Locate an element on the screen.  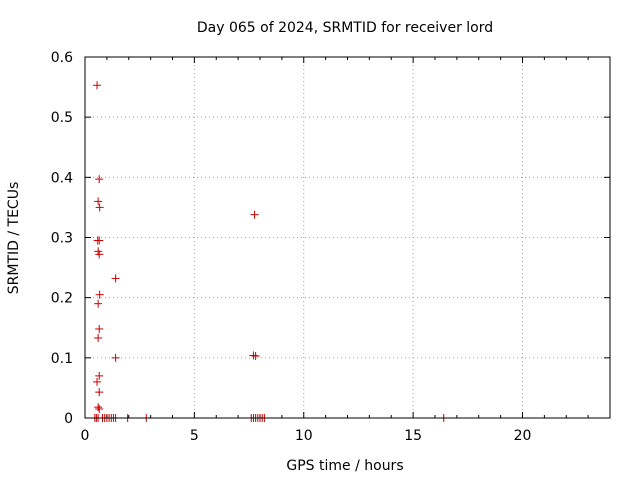
x-tick-label: 20 is located at coordinates (523, 436).